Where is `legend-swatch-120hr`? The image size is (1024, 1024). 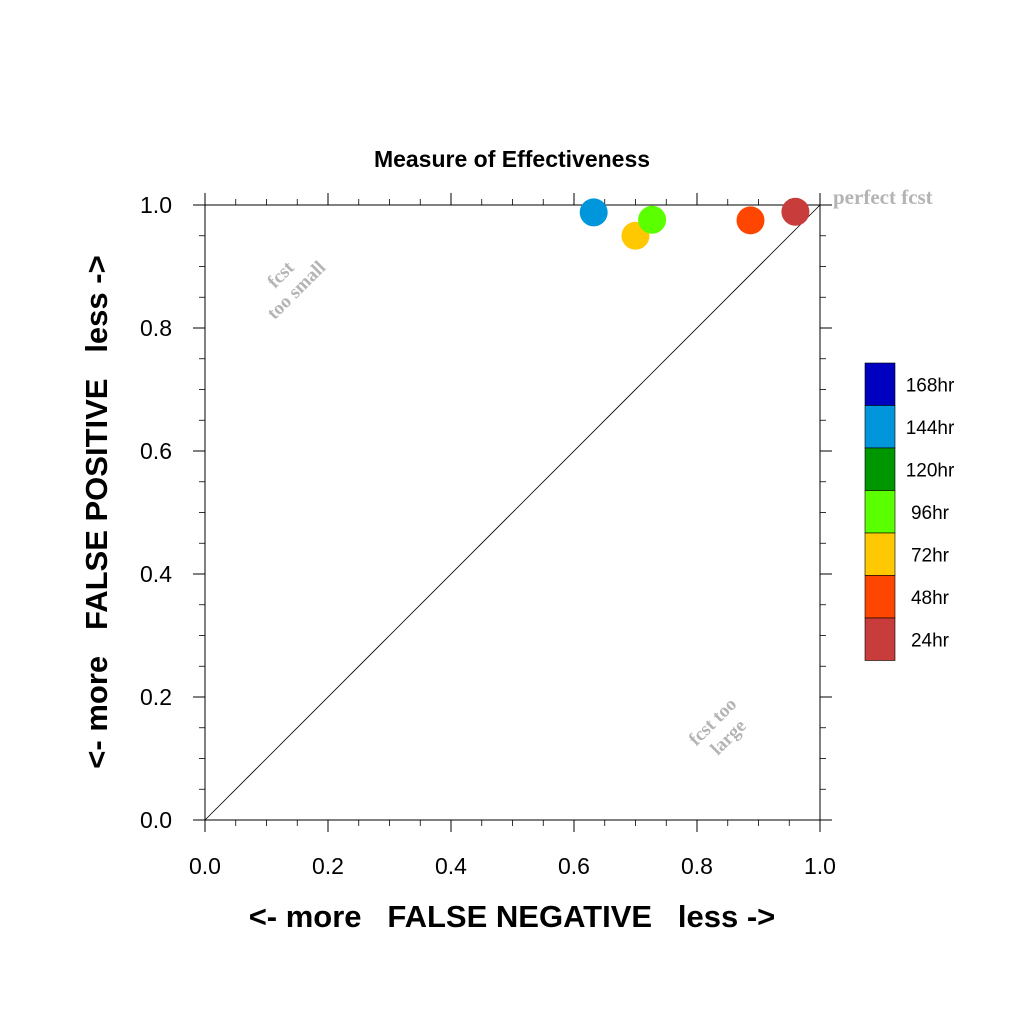 legend-swatch-120hr is located at coordinates (880, 469).